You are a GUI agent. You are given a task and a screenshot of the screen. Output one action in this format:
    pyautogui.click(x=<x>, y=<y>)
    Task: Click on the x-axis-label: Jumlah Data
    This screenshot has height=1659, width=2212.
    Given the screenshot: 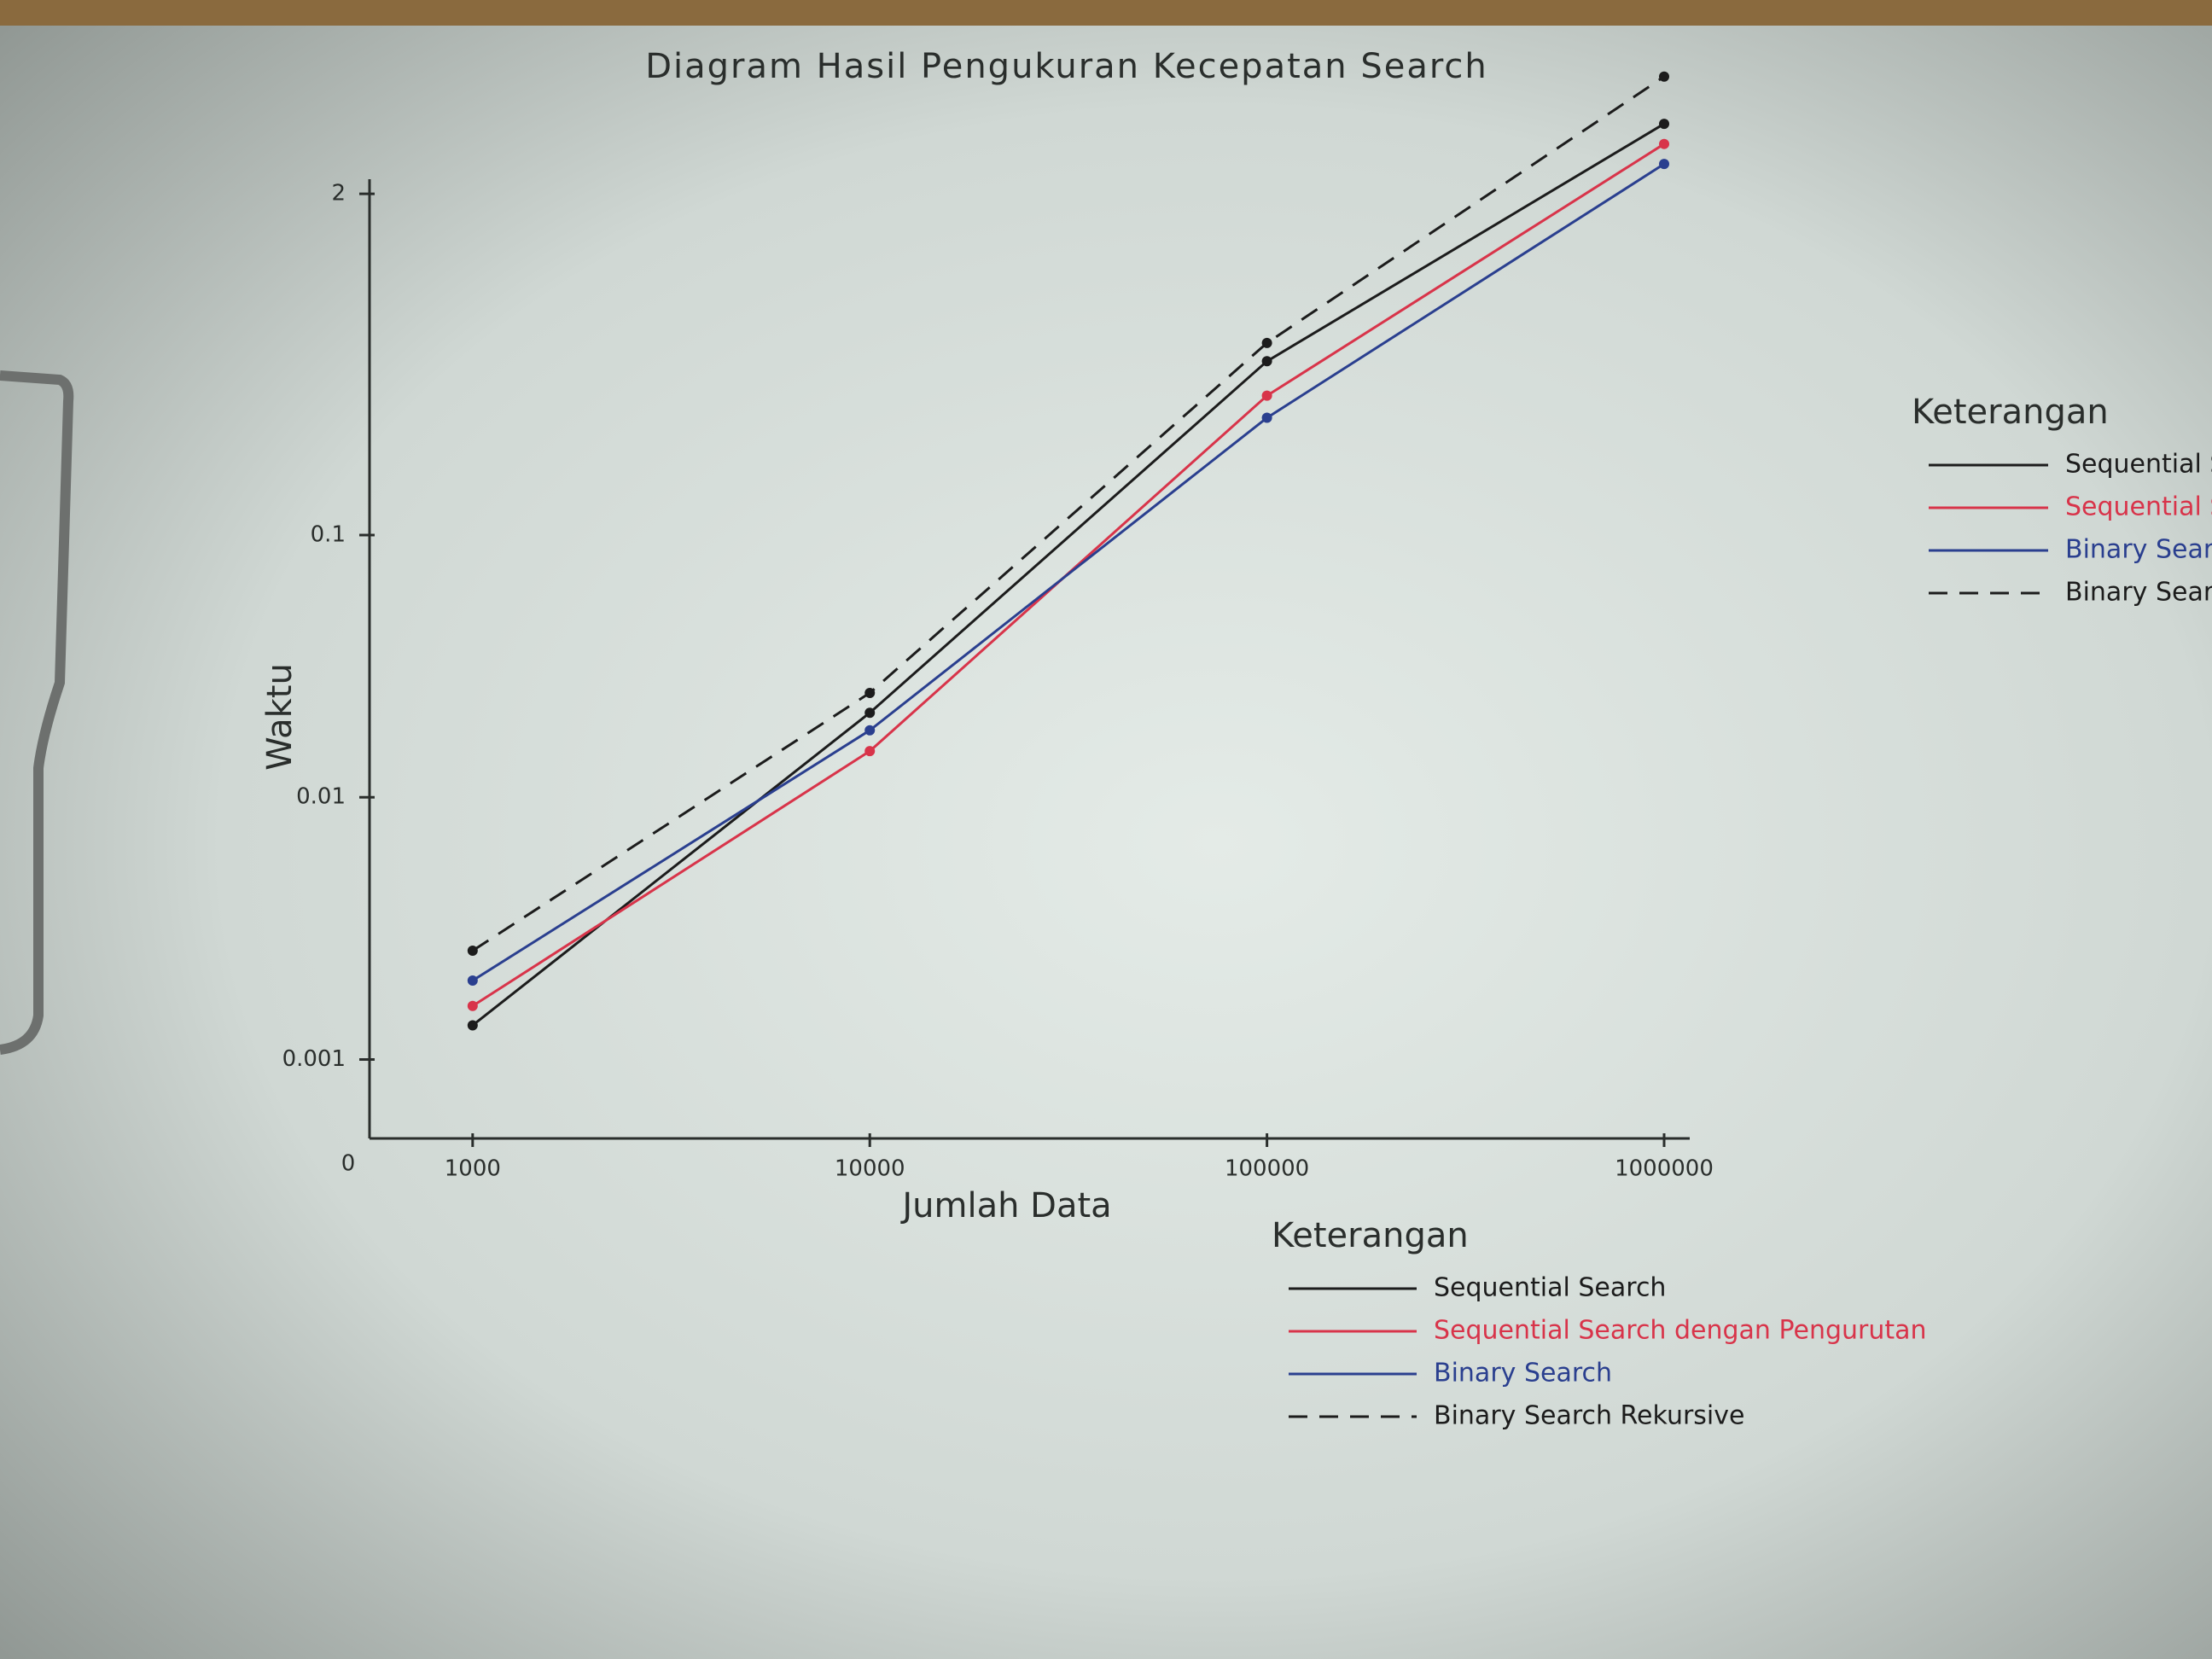 What is the action you would take?
    pyautogui.click(x=1005, y=1205)
    